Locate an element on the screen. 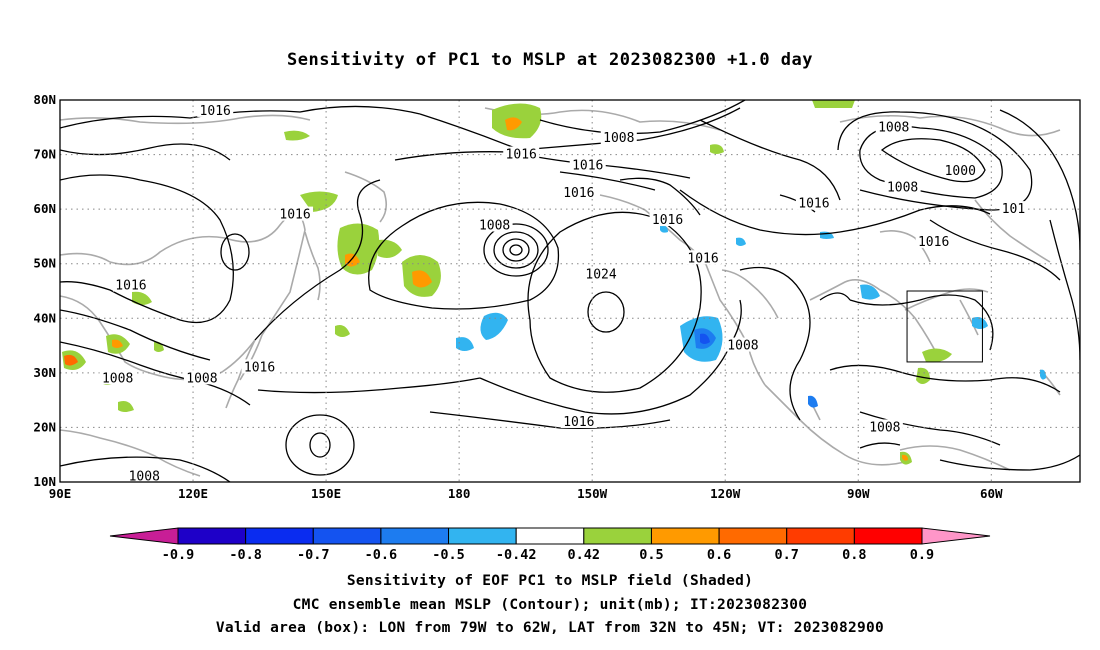 This screenshot has width=1100, height=650. lon-label: 90E is located at coordinates (60, 493).